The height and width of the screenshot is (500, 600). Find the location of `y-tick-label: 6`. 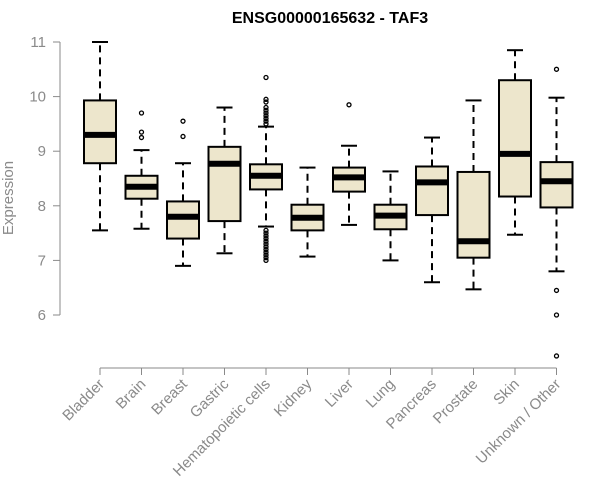

y-tick-label: 6 is located at coordinates (42, 315).